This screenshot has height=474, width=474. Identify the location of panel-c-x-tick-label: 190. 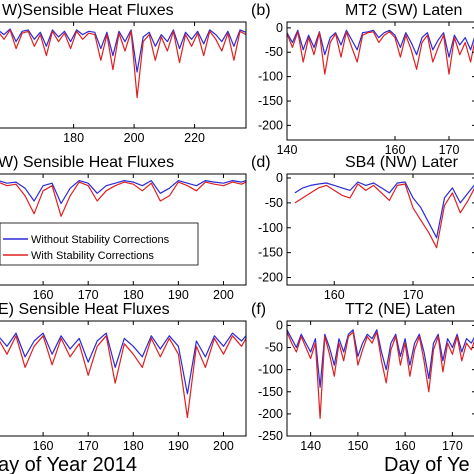
(178, 295).